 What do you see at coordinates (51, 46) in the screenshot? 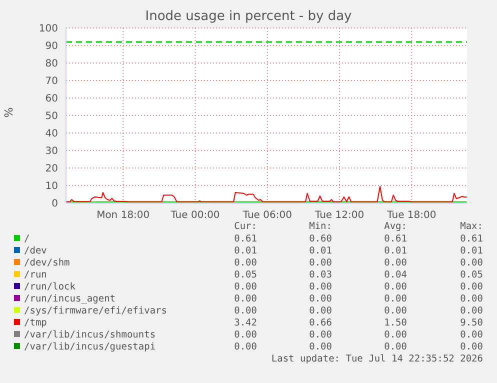
I see `y-tick-label: 90` at bounding box center [51, 46].